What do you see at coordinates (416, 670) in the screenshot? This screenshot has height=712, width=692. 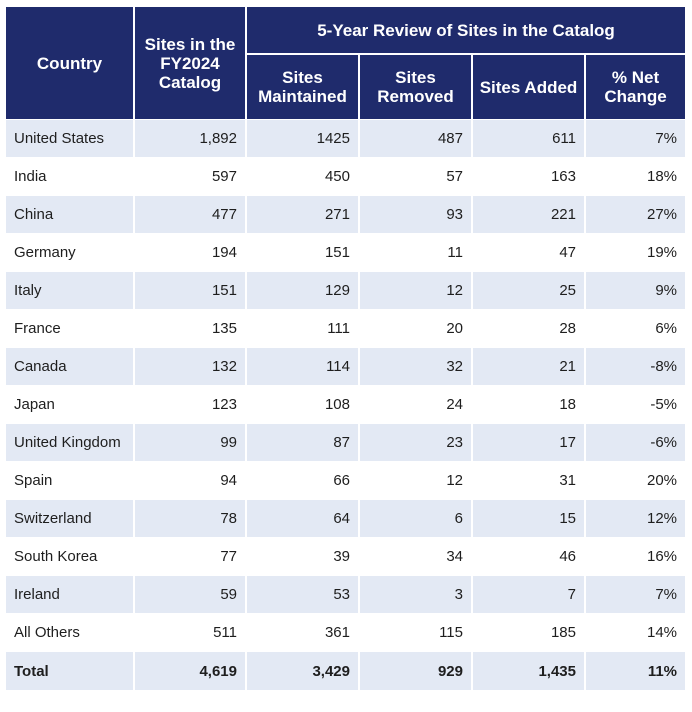 I see `total-cell-sites-removed: 929` at bounding box center [416, 670].